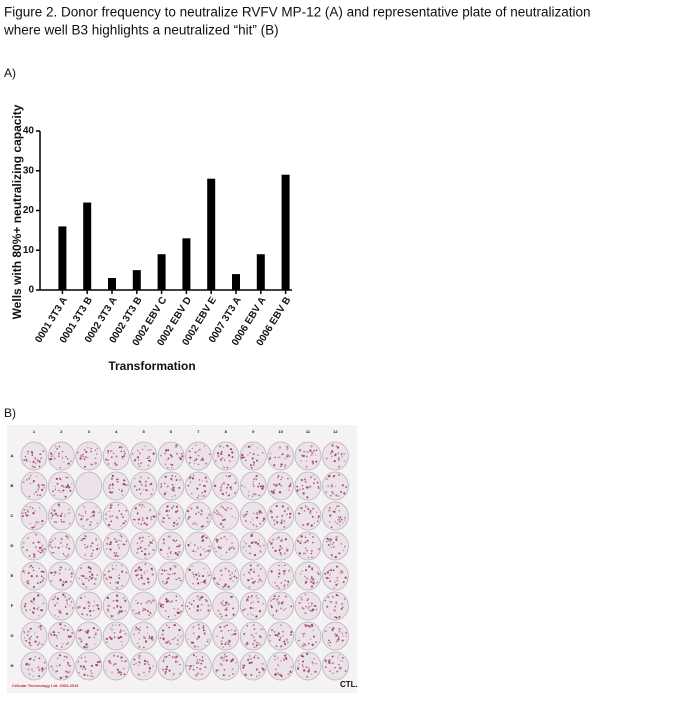  I want to click on well, so click(89, 456).